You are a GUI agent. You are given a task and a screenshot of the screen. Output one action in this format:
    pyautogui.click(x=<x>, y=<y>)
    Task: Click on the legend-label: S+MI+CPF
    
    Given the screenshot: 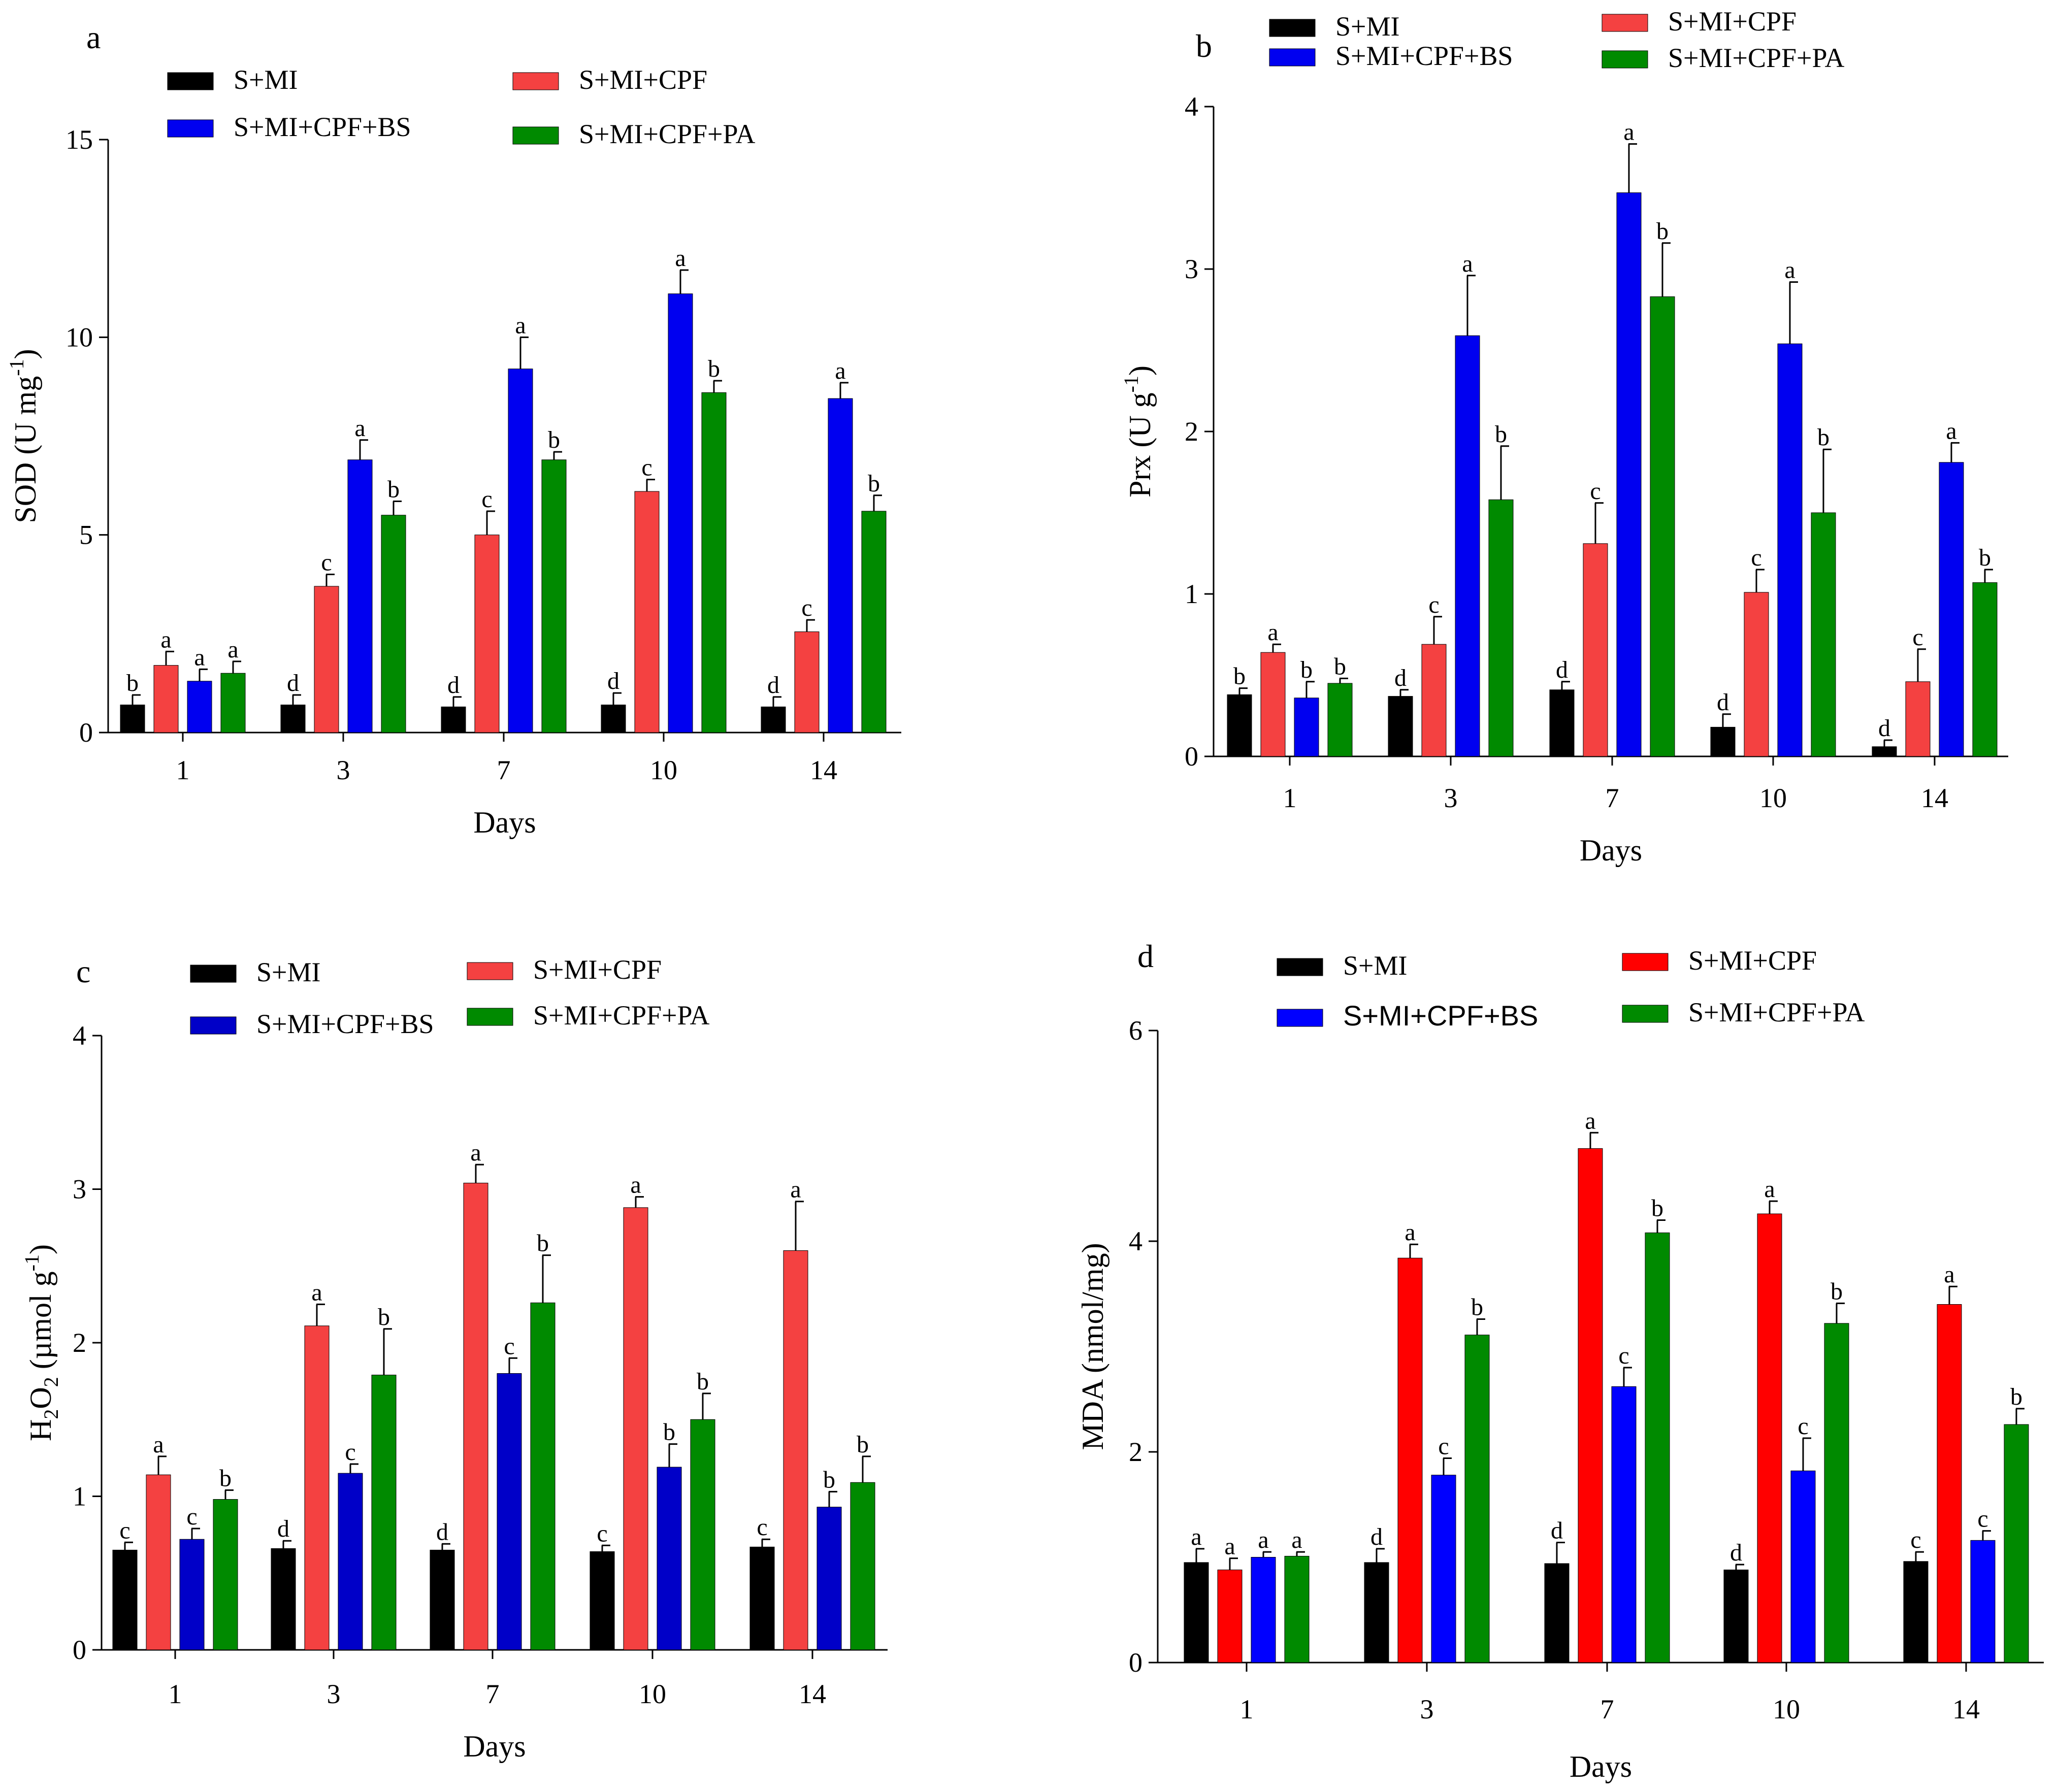 What is the action you would take?
    pyautogui.click(x=1753, y=961)
    